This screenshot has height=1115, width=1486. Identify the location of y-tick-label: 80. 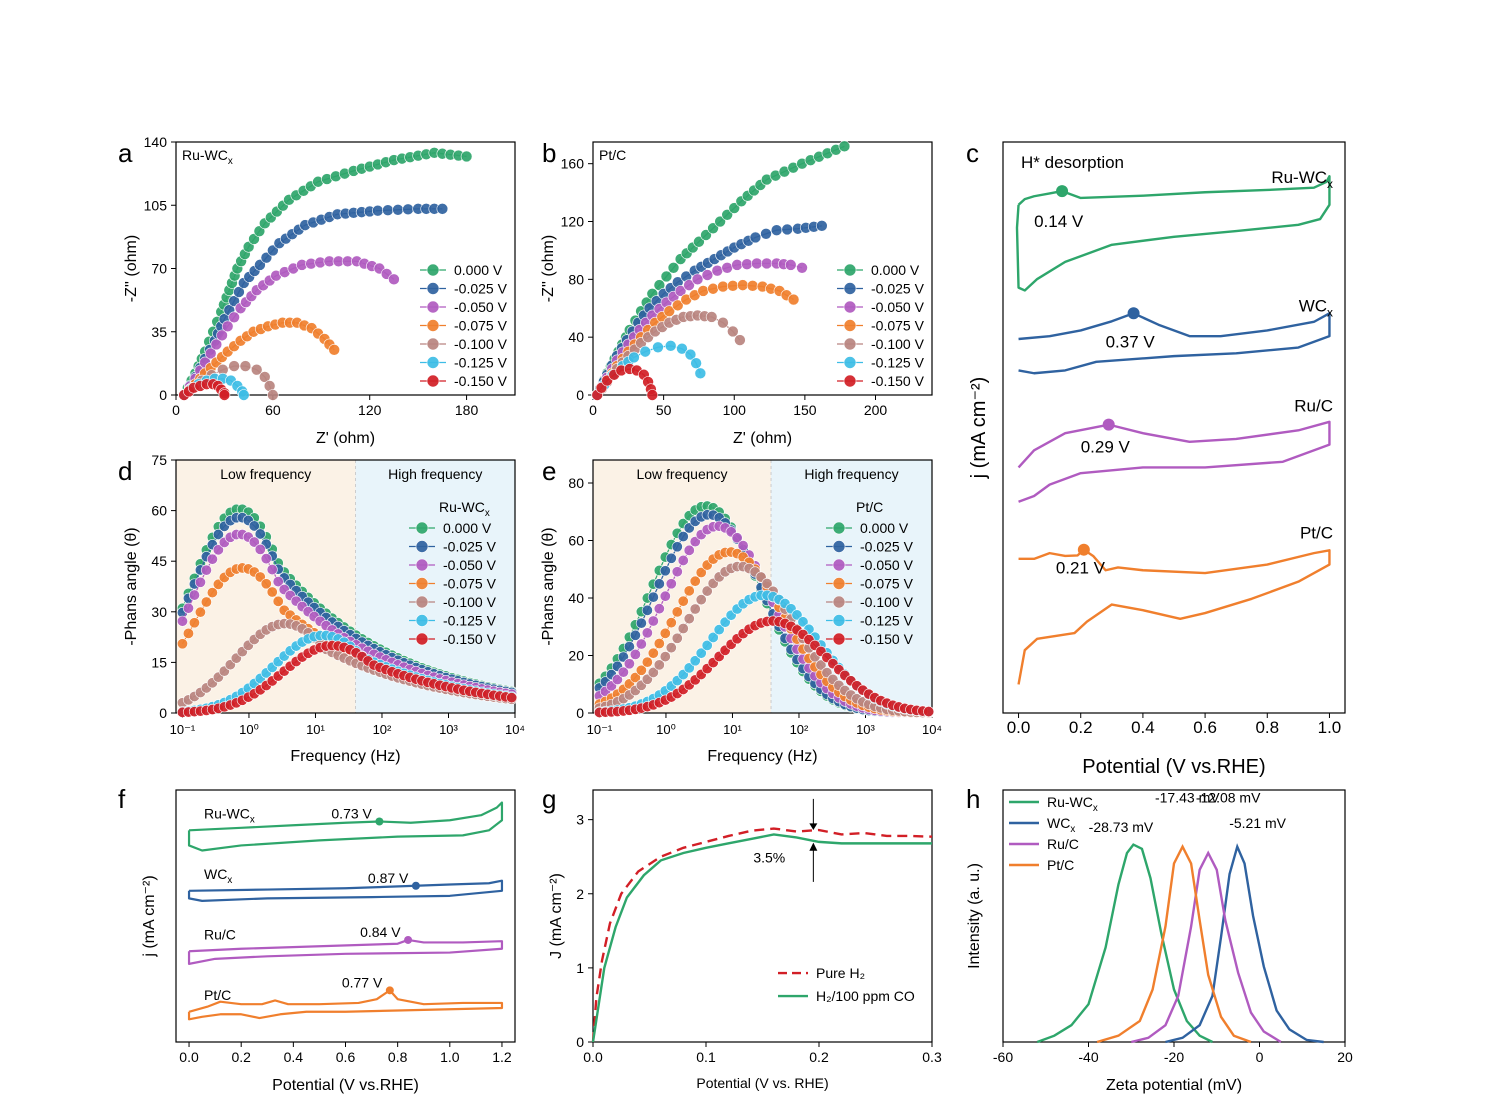
(576, 279).